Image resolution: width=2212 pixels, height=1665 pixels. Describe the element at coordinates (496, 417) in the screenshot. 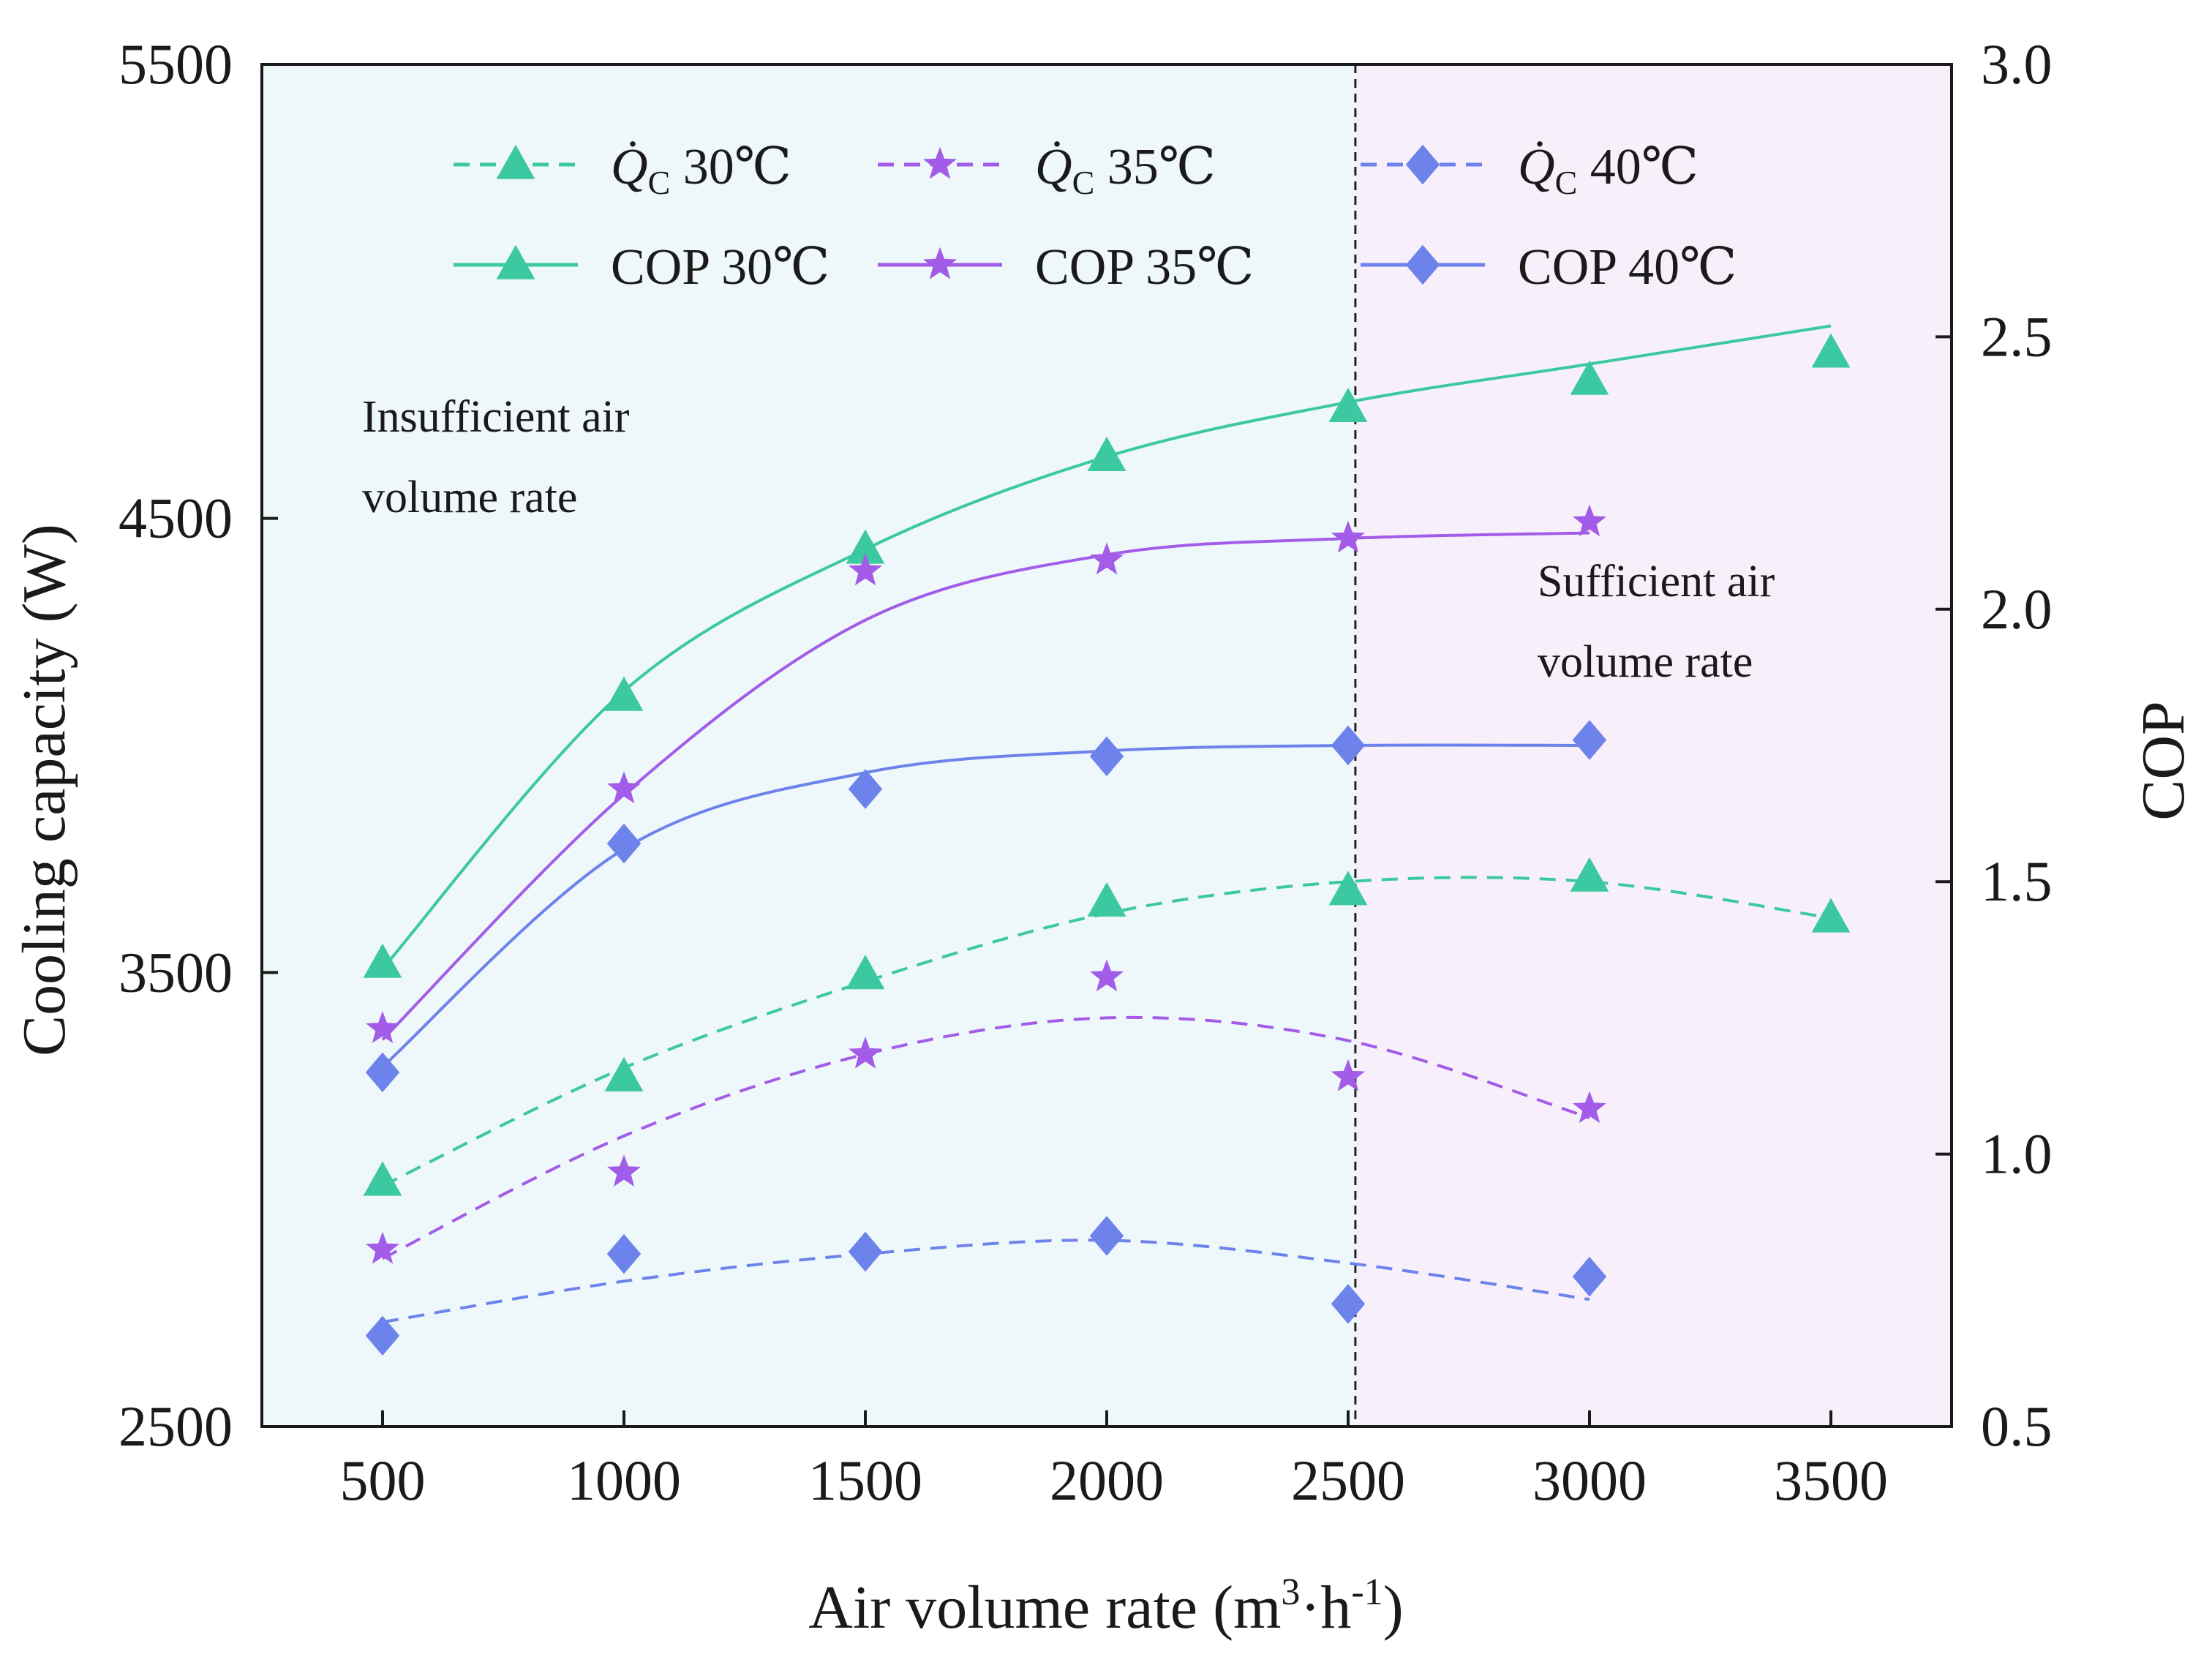

I see `annotation-insufficient: Insufficient air` at that location.